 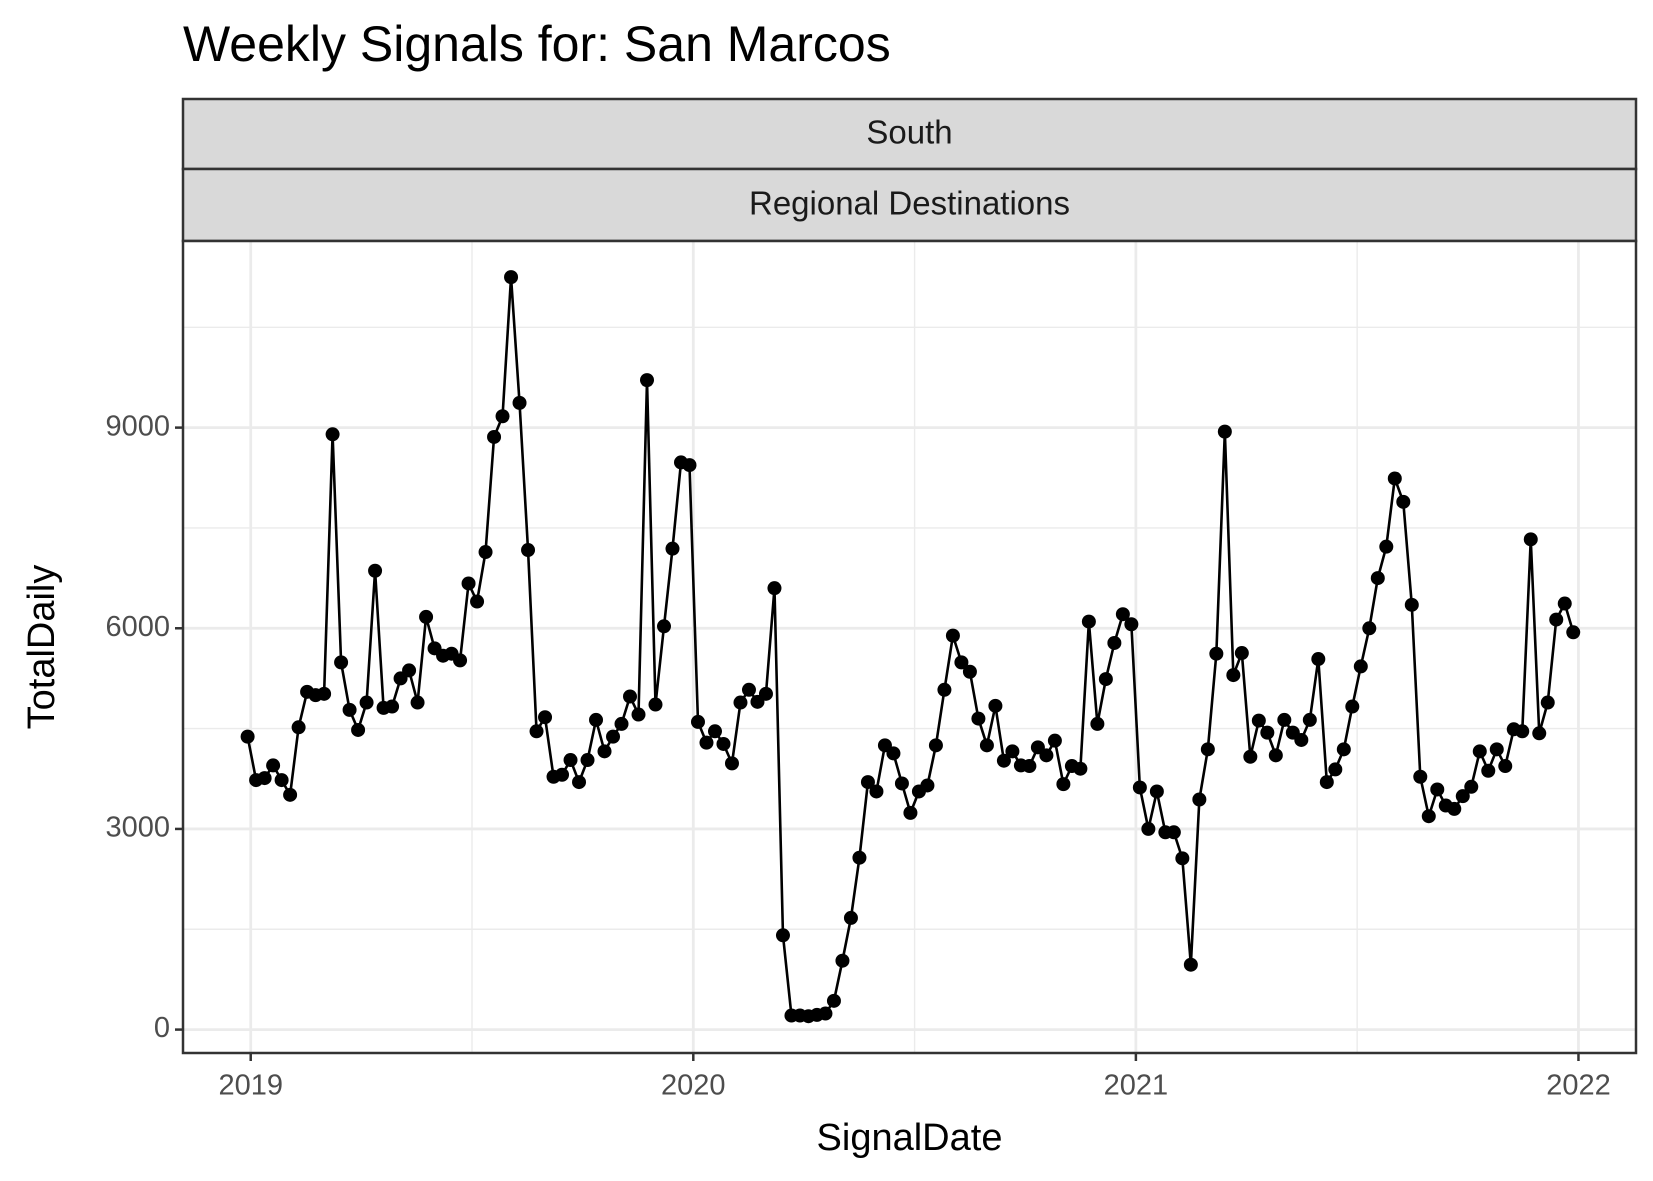 I want to click on y-axis-title: TotalDaily, so click(x=42, y=647).